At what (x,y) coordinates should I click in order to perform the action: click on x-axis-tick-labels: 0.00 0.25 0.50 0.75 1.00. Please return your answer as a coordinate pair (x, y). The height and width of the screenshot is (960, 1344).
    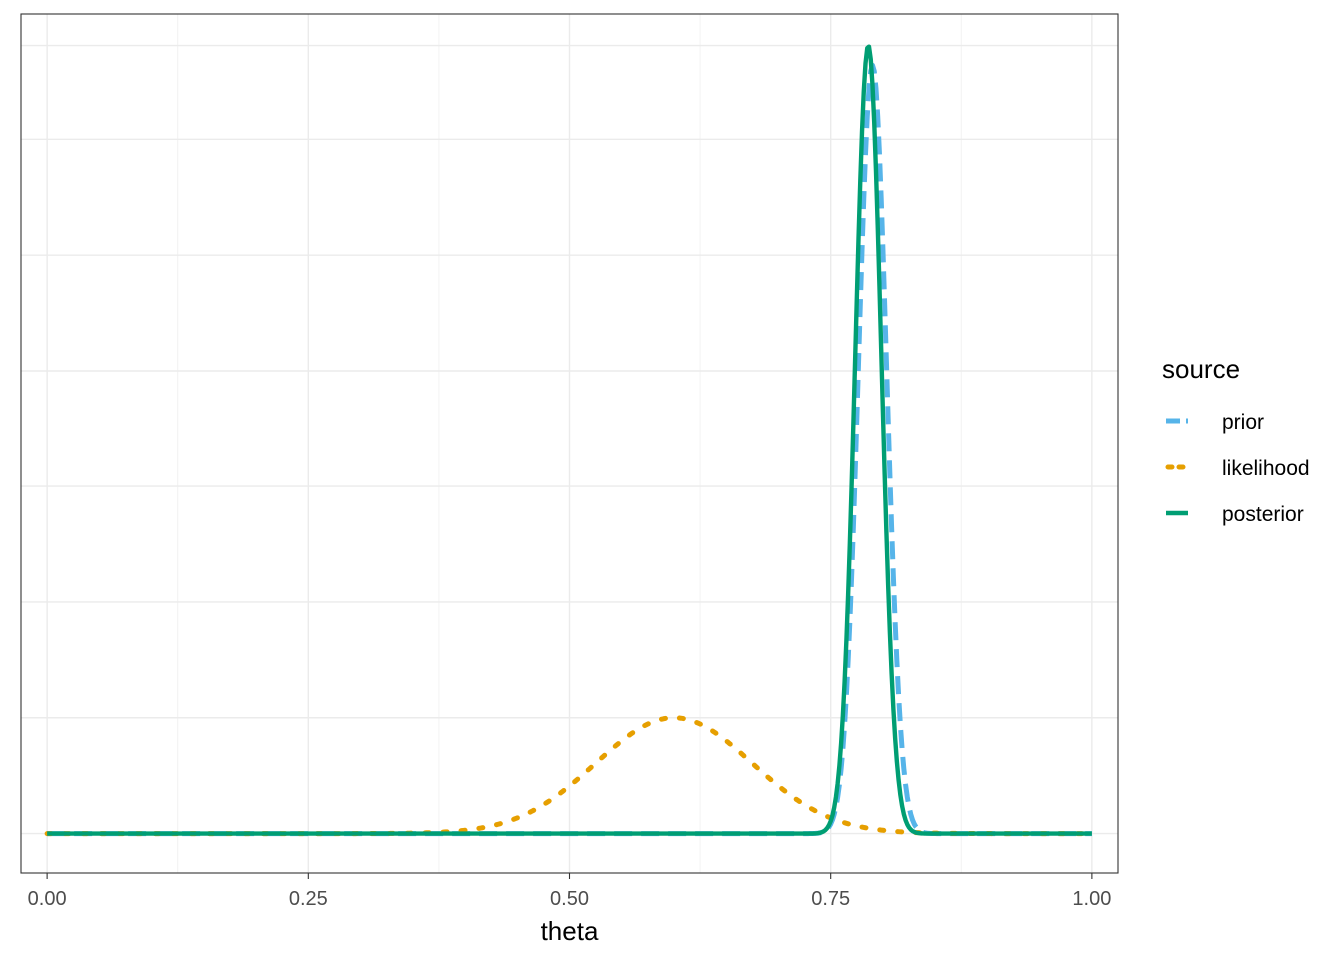
    Looking at the image, I should click on (570, 899).